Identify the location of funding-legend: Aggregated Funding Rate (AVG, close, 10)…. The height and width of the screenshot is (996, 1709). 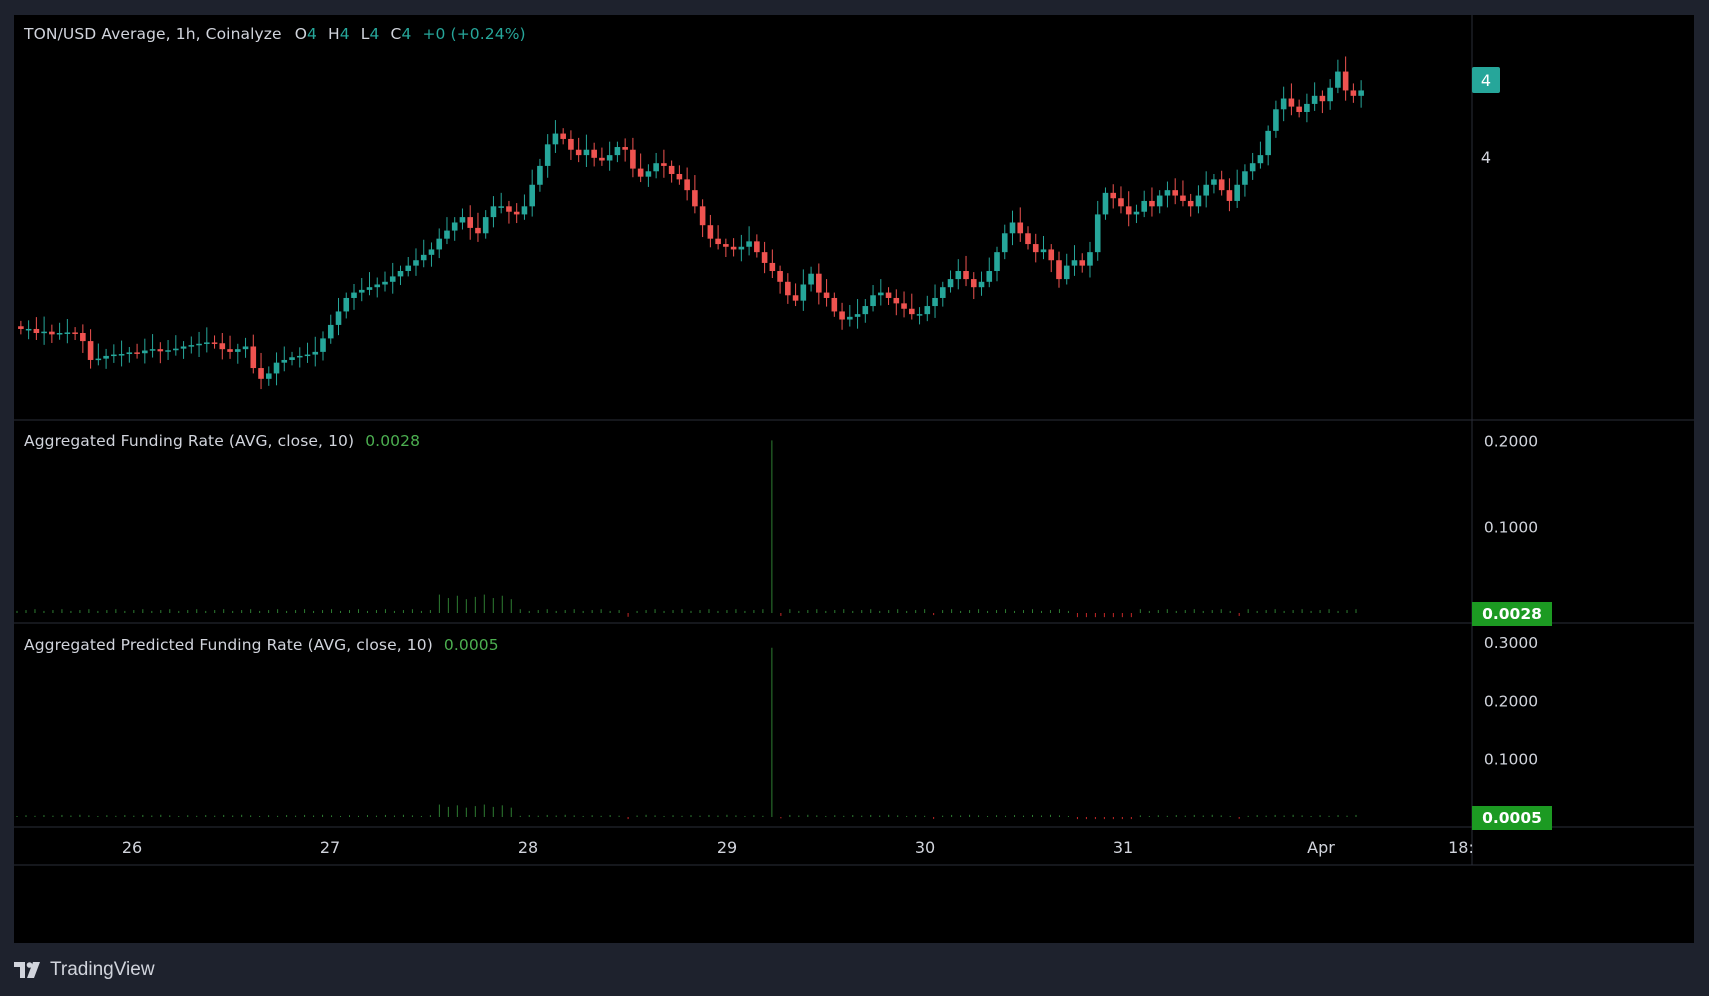
(222, 441).